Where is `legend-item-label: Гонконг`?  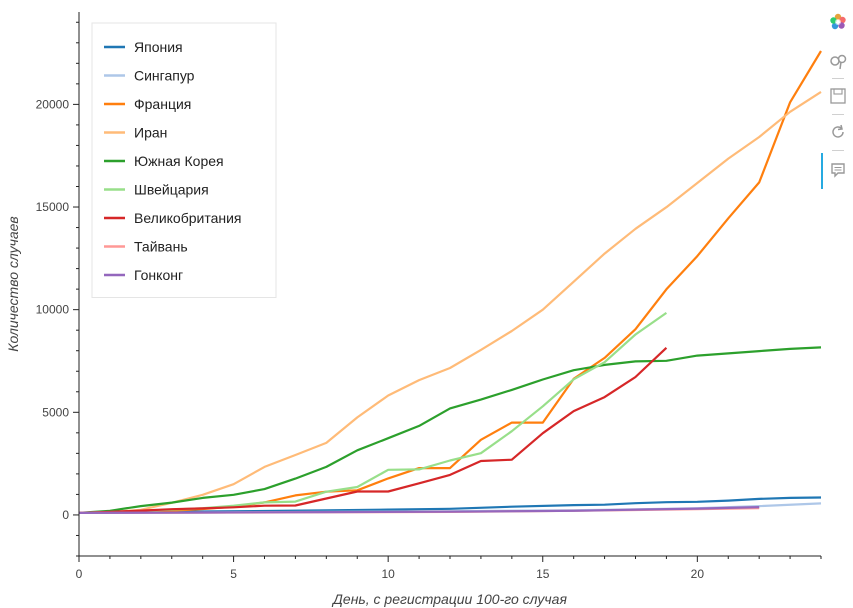 legend-item-label: Гонконг is located at coordinates (158, 275).